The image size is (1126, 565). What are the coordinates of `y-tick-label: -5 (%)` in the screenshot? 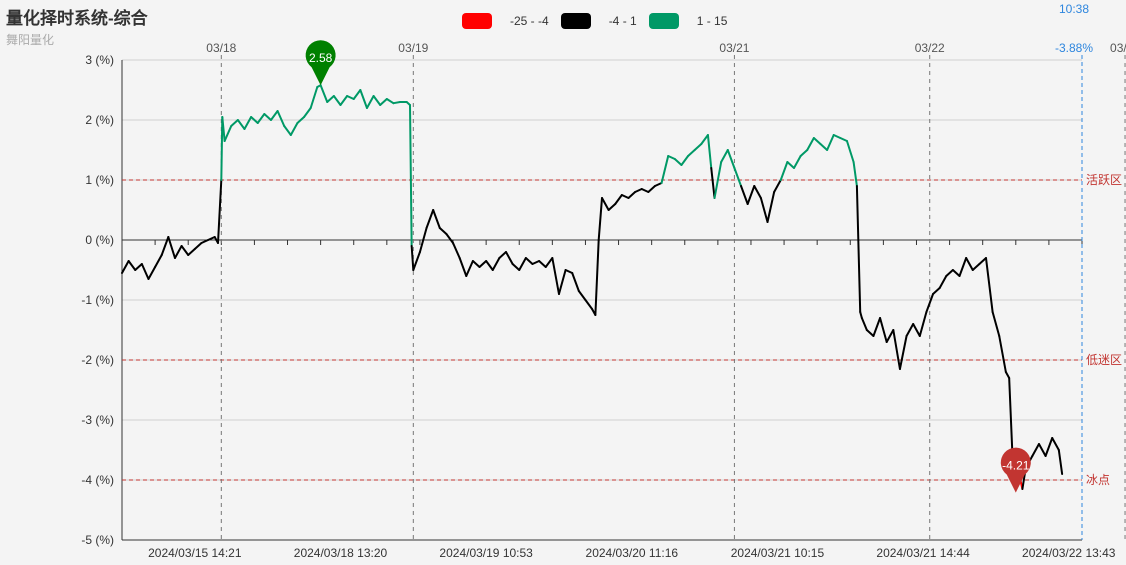 It's located at (97, 540).